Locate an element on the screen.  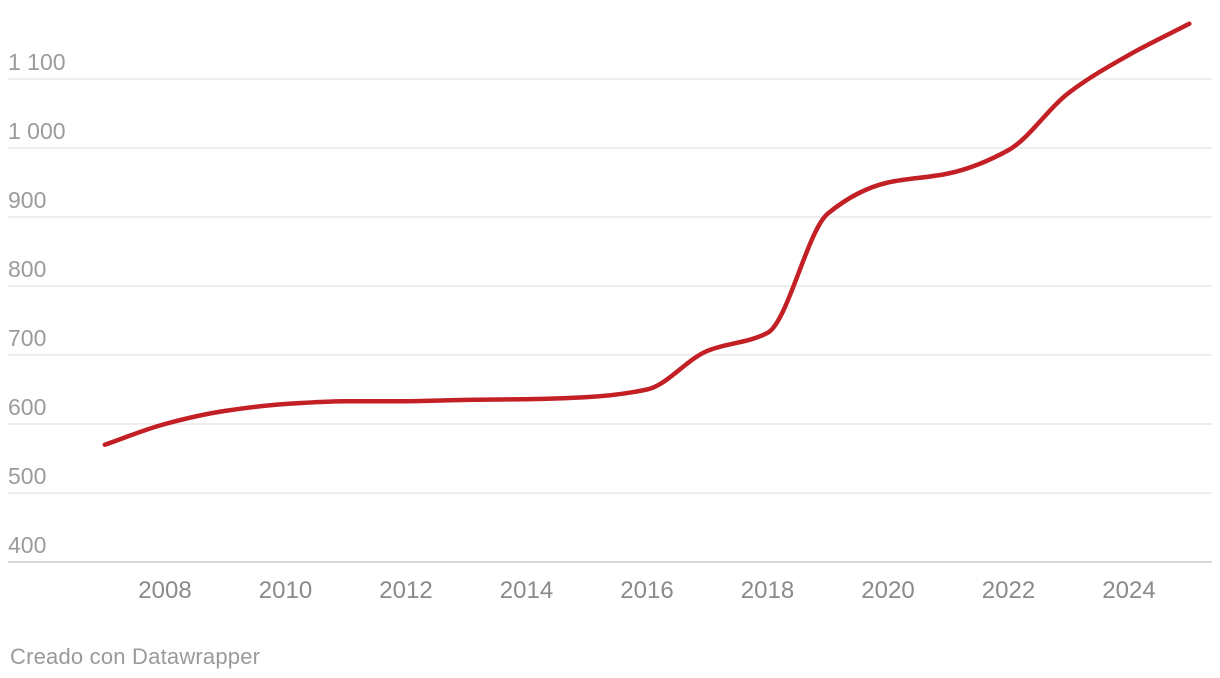
y-axis-label: 600 is located at coordinates (27, 407).